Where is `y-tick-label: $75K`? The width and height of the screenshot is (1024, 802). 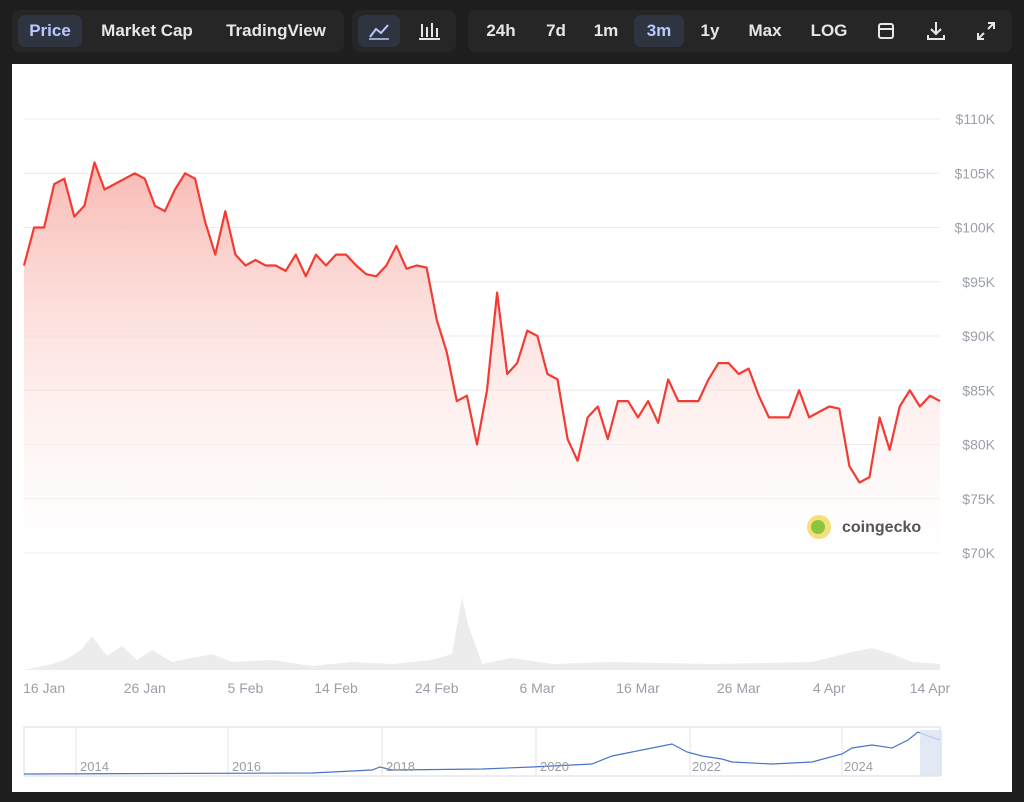
y-tick-label: $75K is located at coordinates (978, 499).